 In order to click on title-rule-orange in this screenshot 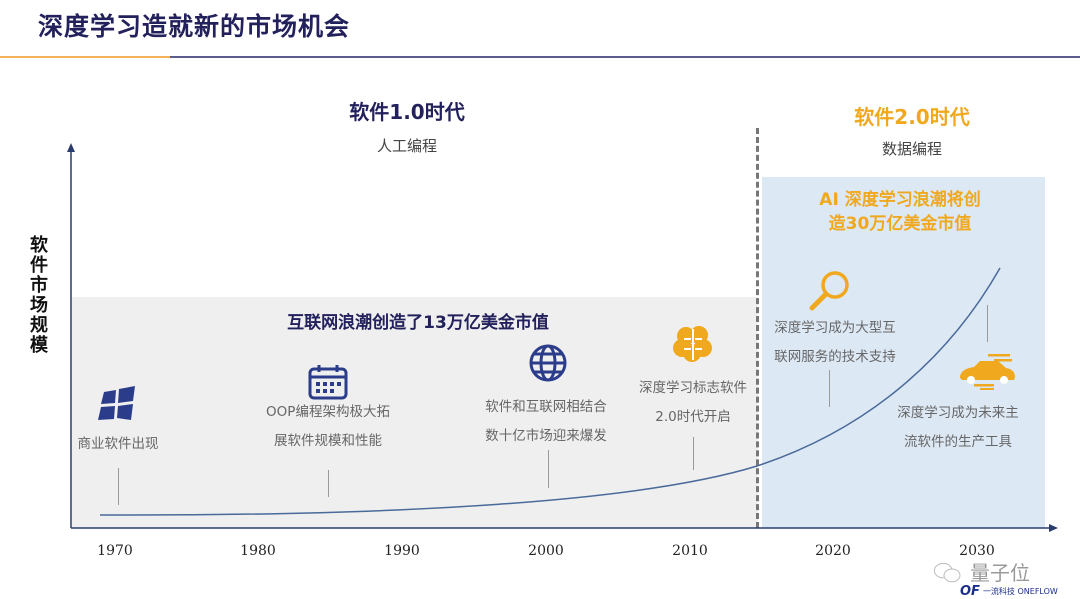, I will do `click(85, 57)`.